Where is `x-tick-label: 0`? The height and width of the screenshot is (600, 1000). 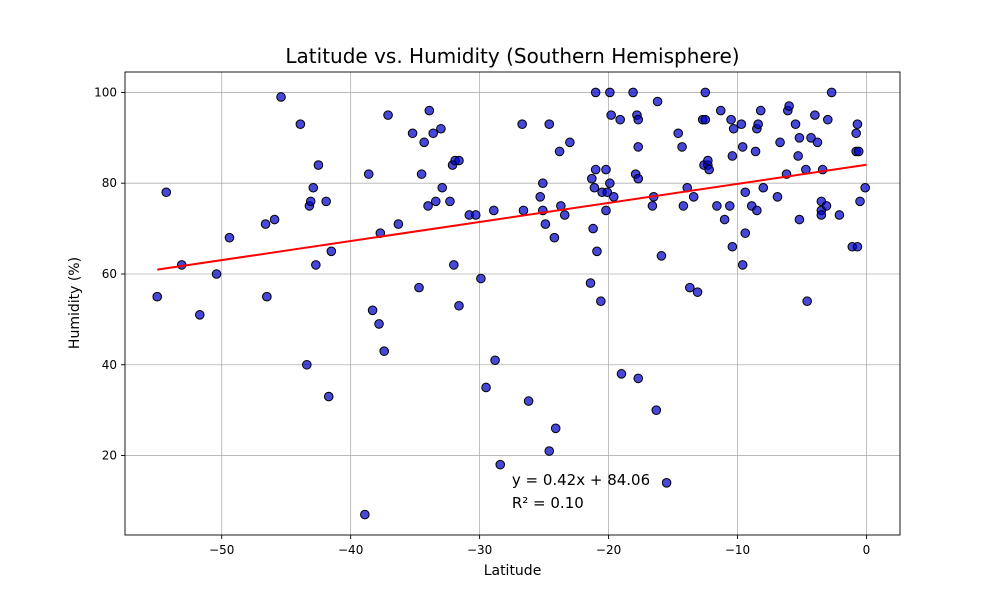 x-tick-label: 0 is located at coordinates (867, 550).